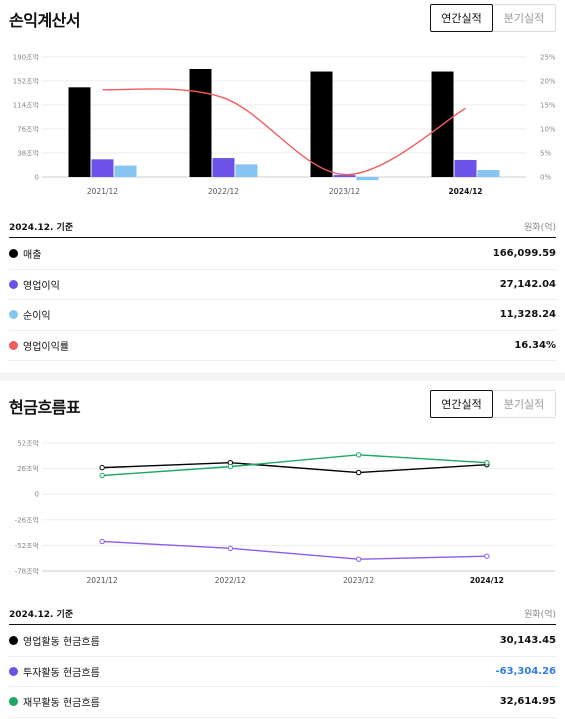 The width and height of the screenshot is (565, 719). I want to click on tick-label: 26조억, so click(28, 469).